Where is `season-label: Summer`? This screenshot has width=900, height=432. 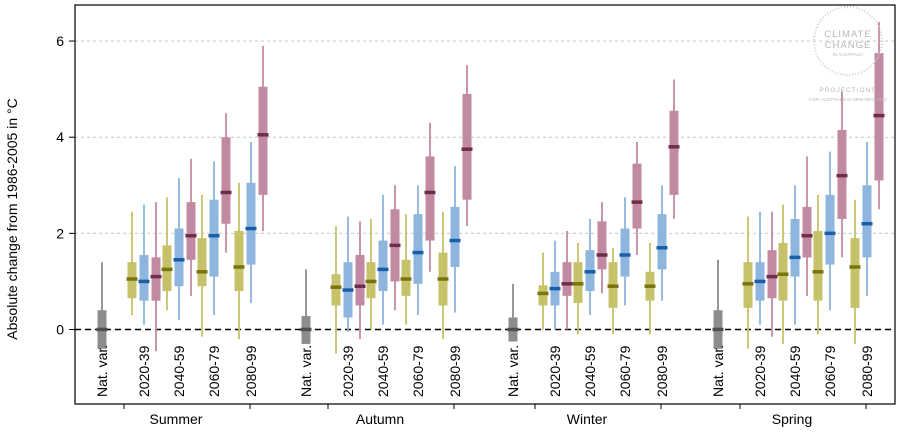
season-label: Summer is located at coordinates (176, 419).